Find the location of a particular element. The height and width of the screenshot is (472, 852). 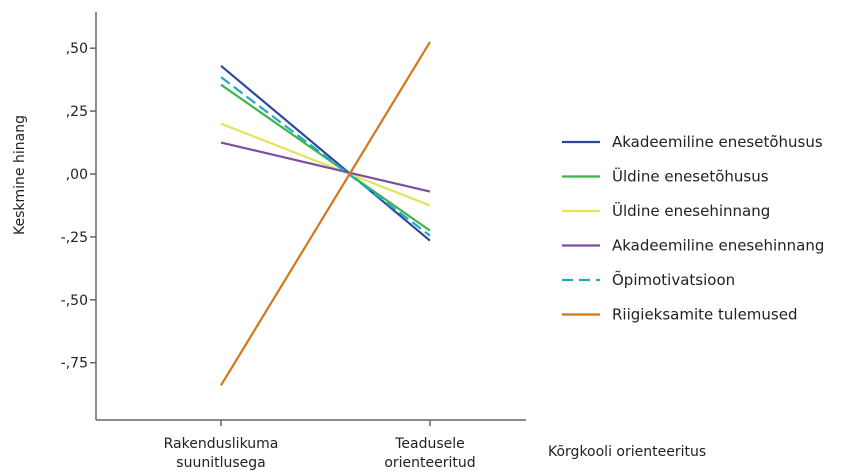

y-tick-label: -,25 is located at coordinates (74, 238).